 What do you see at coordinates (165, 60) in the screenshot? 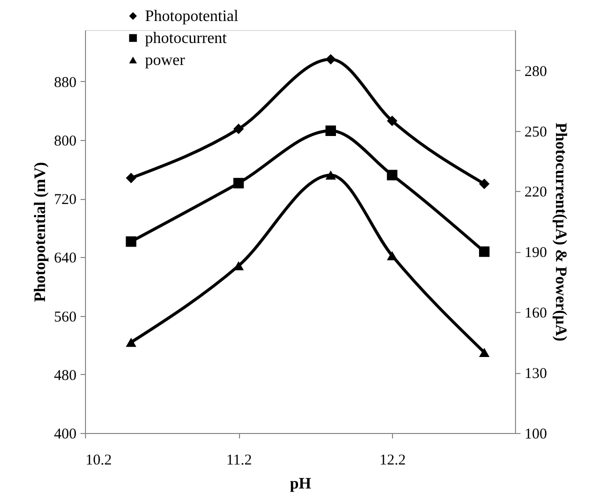
I see `legend-label: power` at bounding box center [165, 60].